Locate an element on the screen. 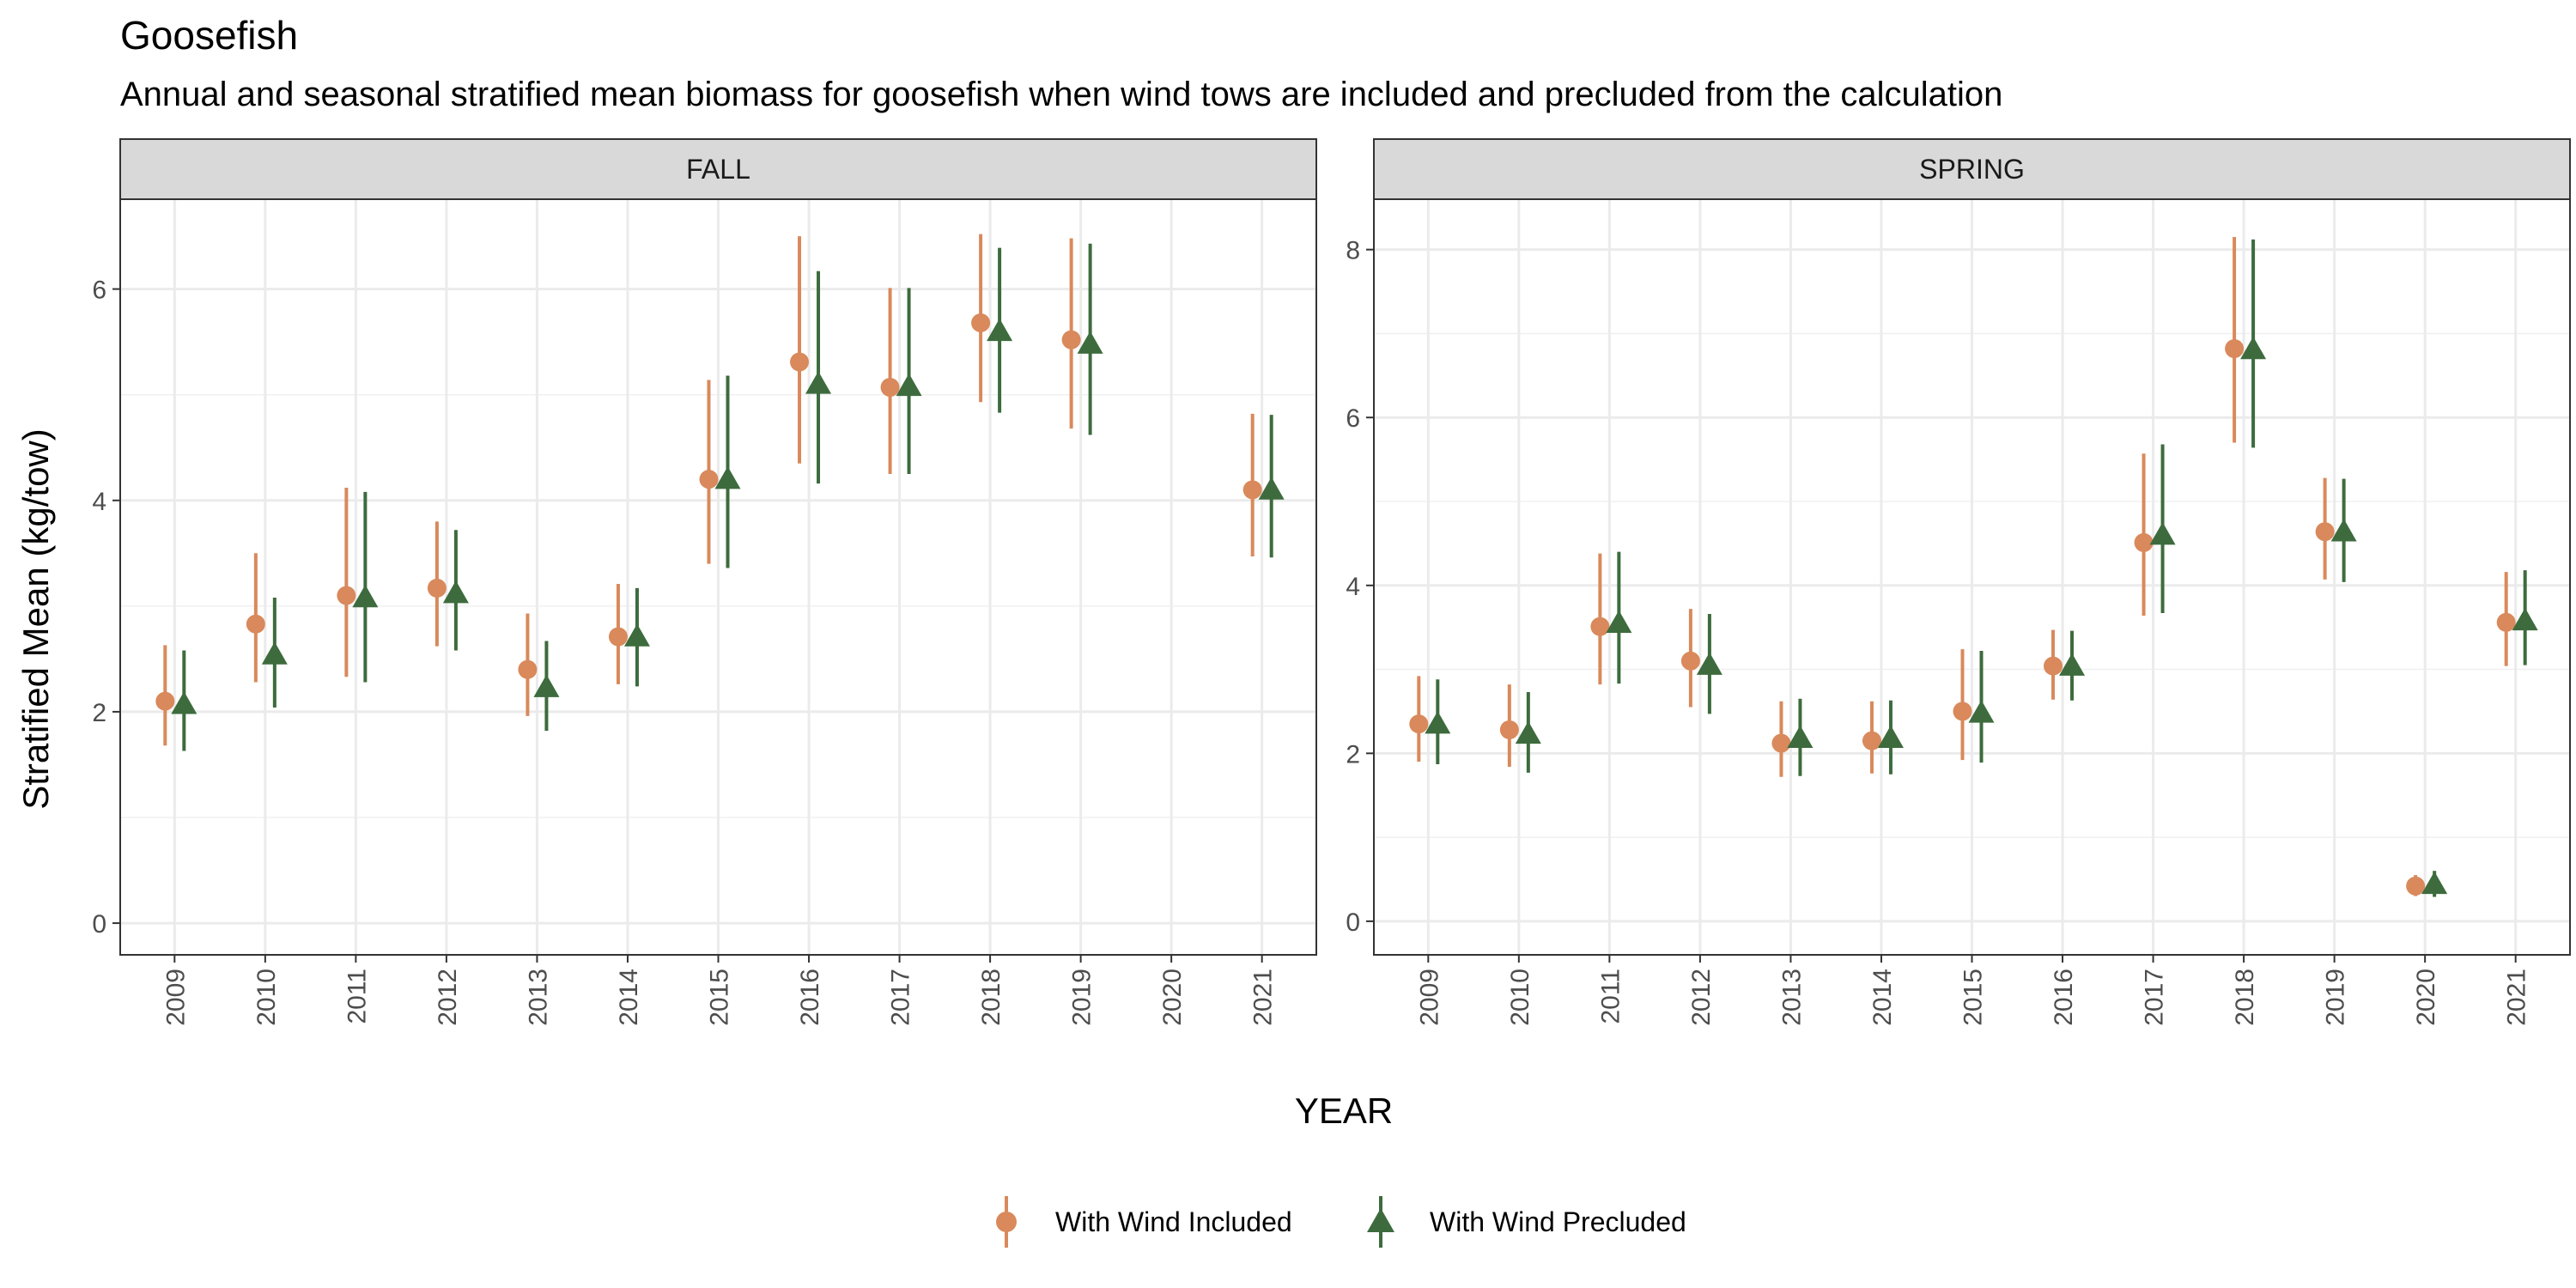 Image resolution: width=2576 pixels, height=1288 pixels. facet-label: FALL is located at coordinates (718, 170).